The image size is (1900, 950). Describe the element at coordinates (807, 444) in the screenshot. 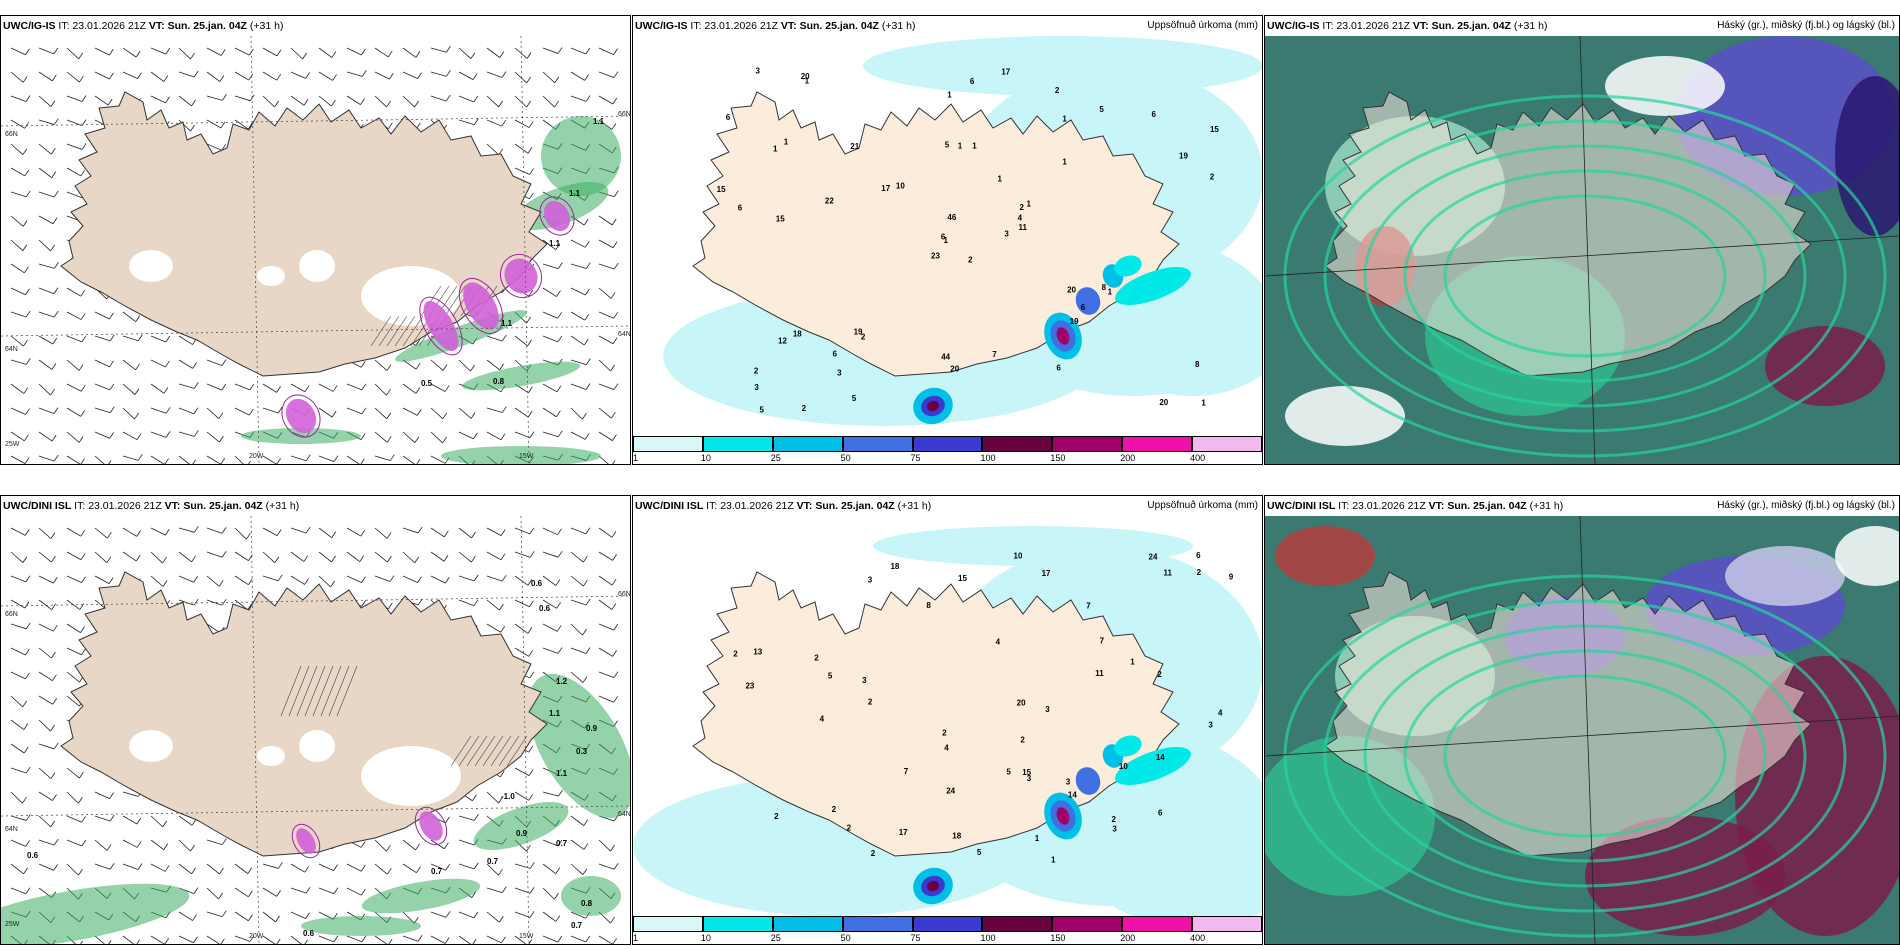

I see `colorbar-swatch` at that location.